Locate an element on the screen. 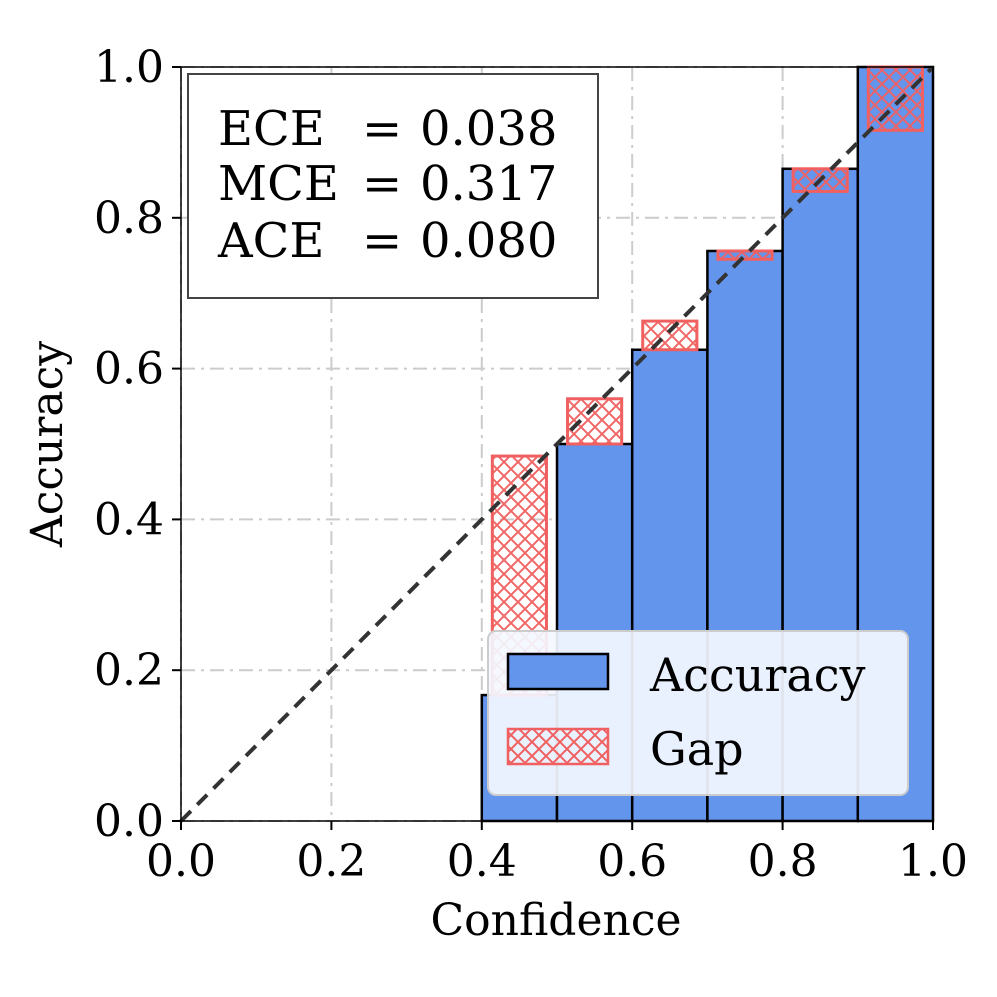 The height and width of the screenshot is (997, 997). y-tick-label-1: 0.2 is located at coordinates (129, 670).